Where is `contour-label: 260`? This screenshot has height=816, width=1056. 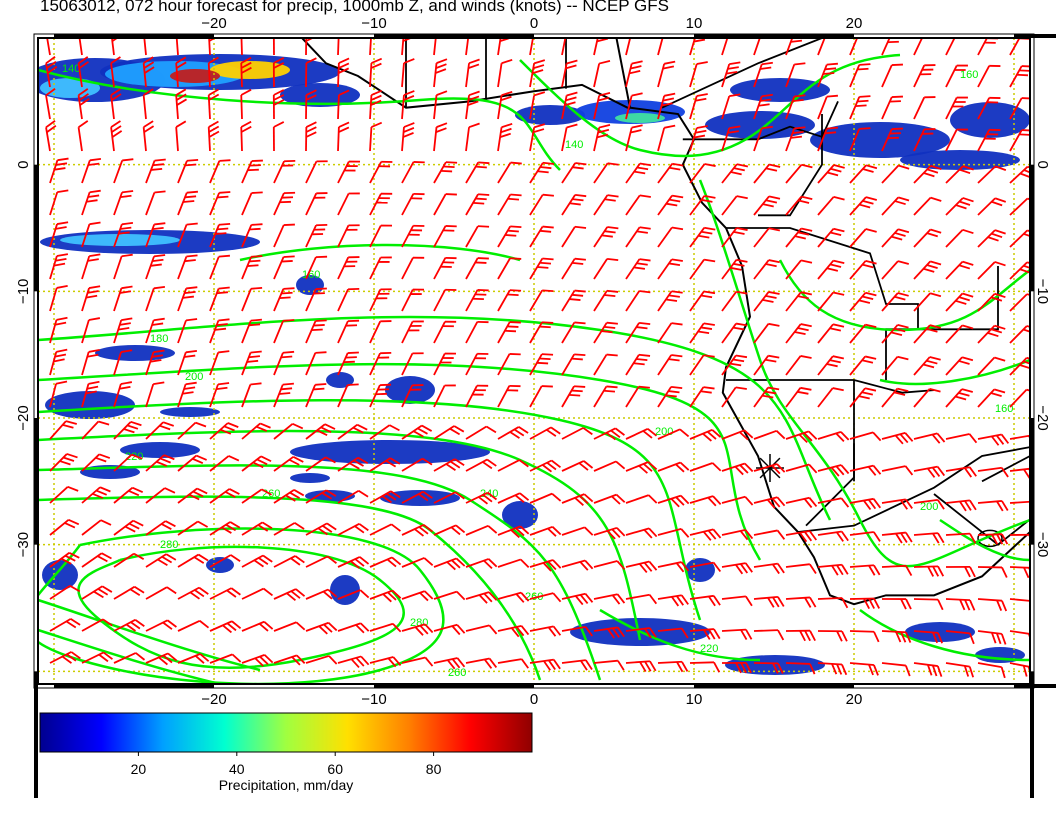 contour-label: 260 is located at coordinates (534, 597).